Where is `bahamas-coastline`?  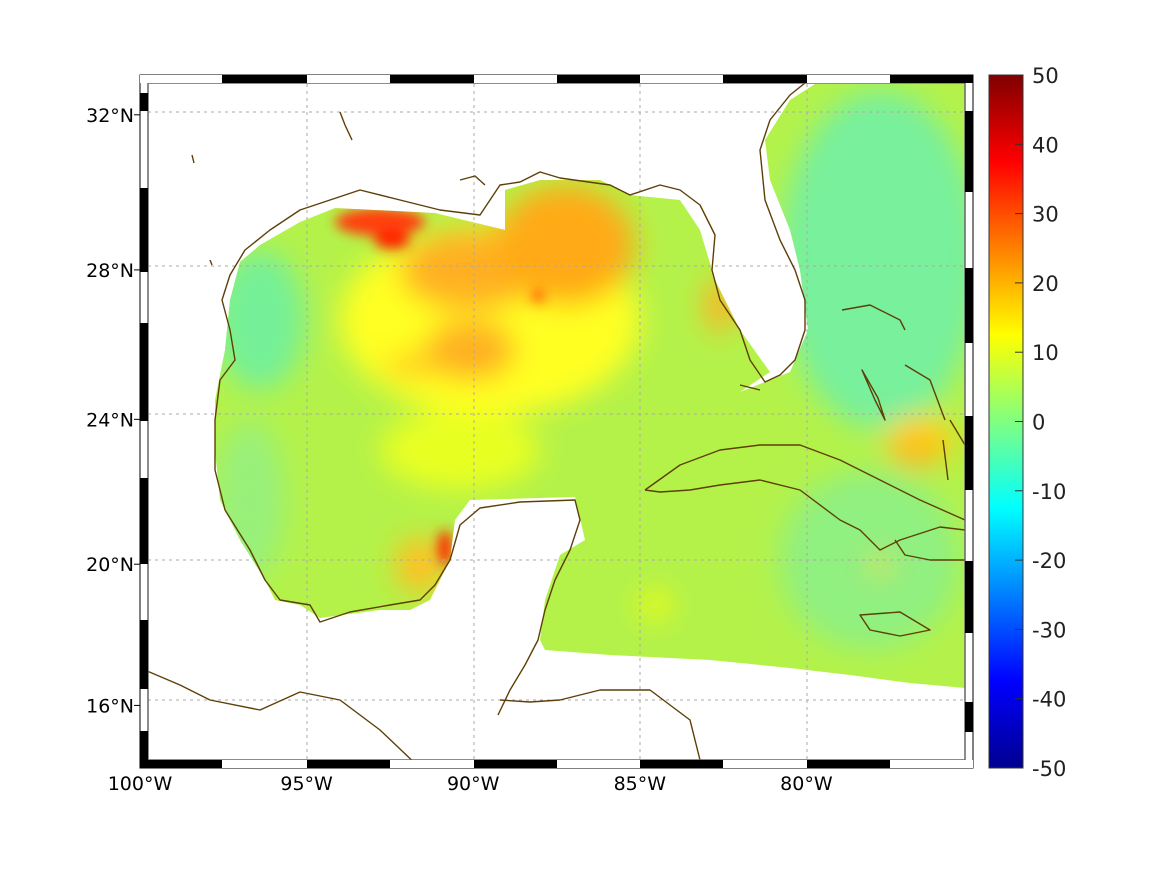
bahamas-coastline is located at coordinates (903, 392).